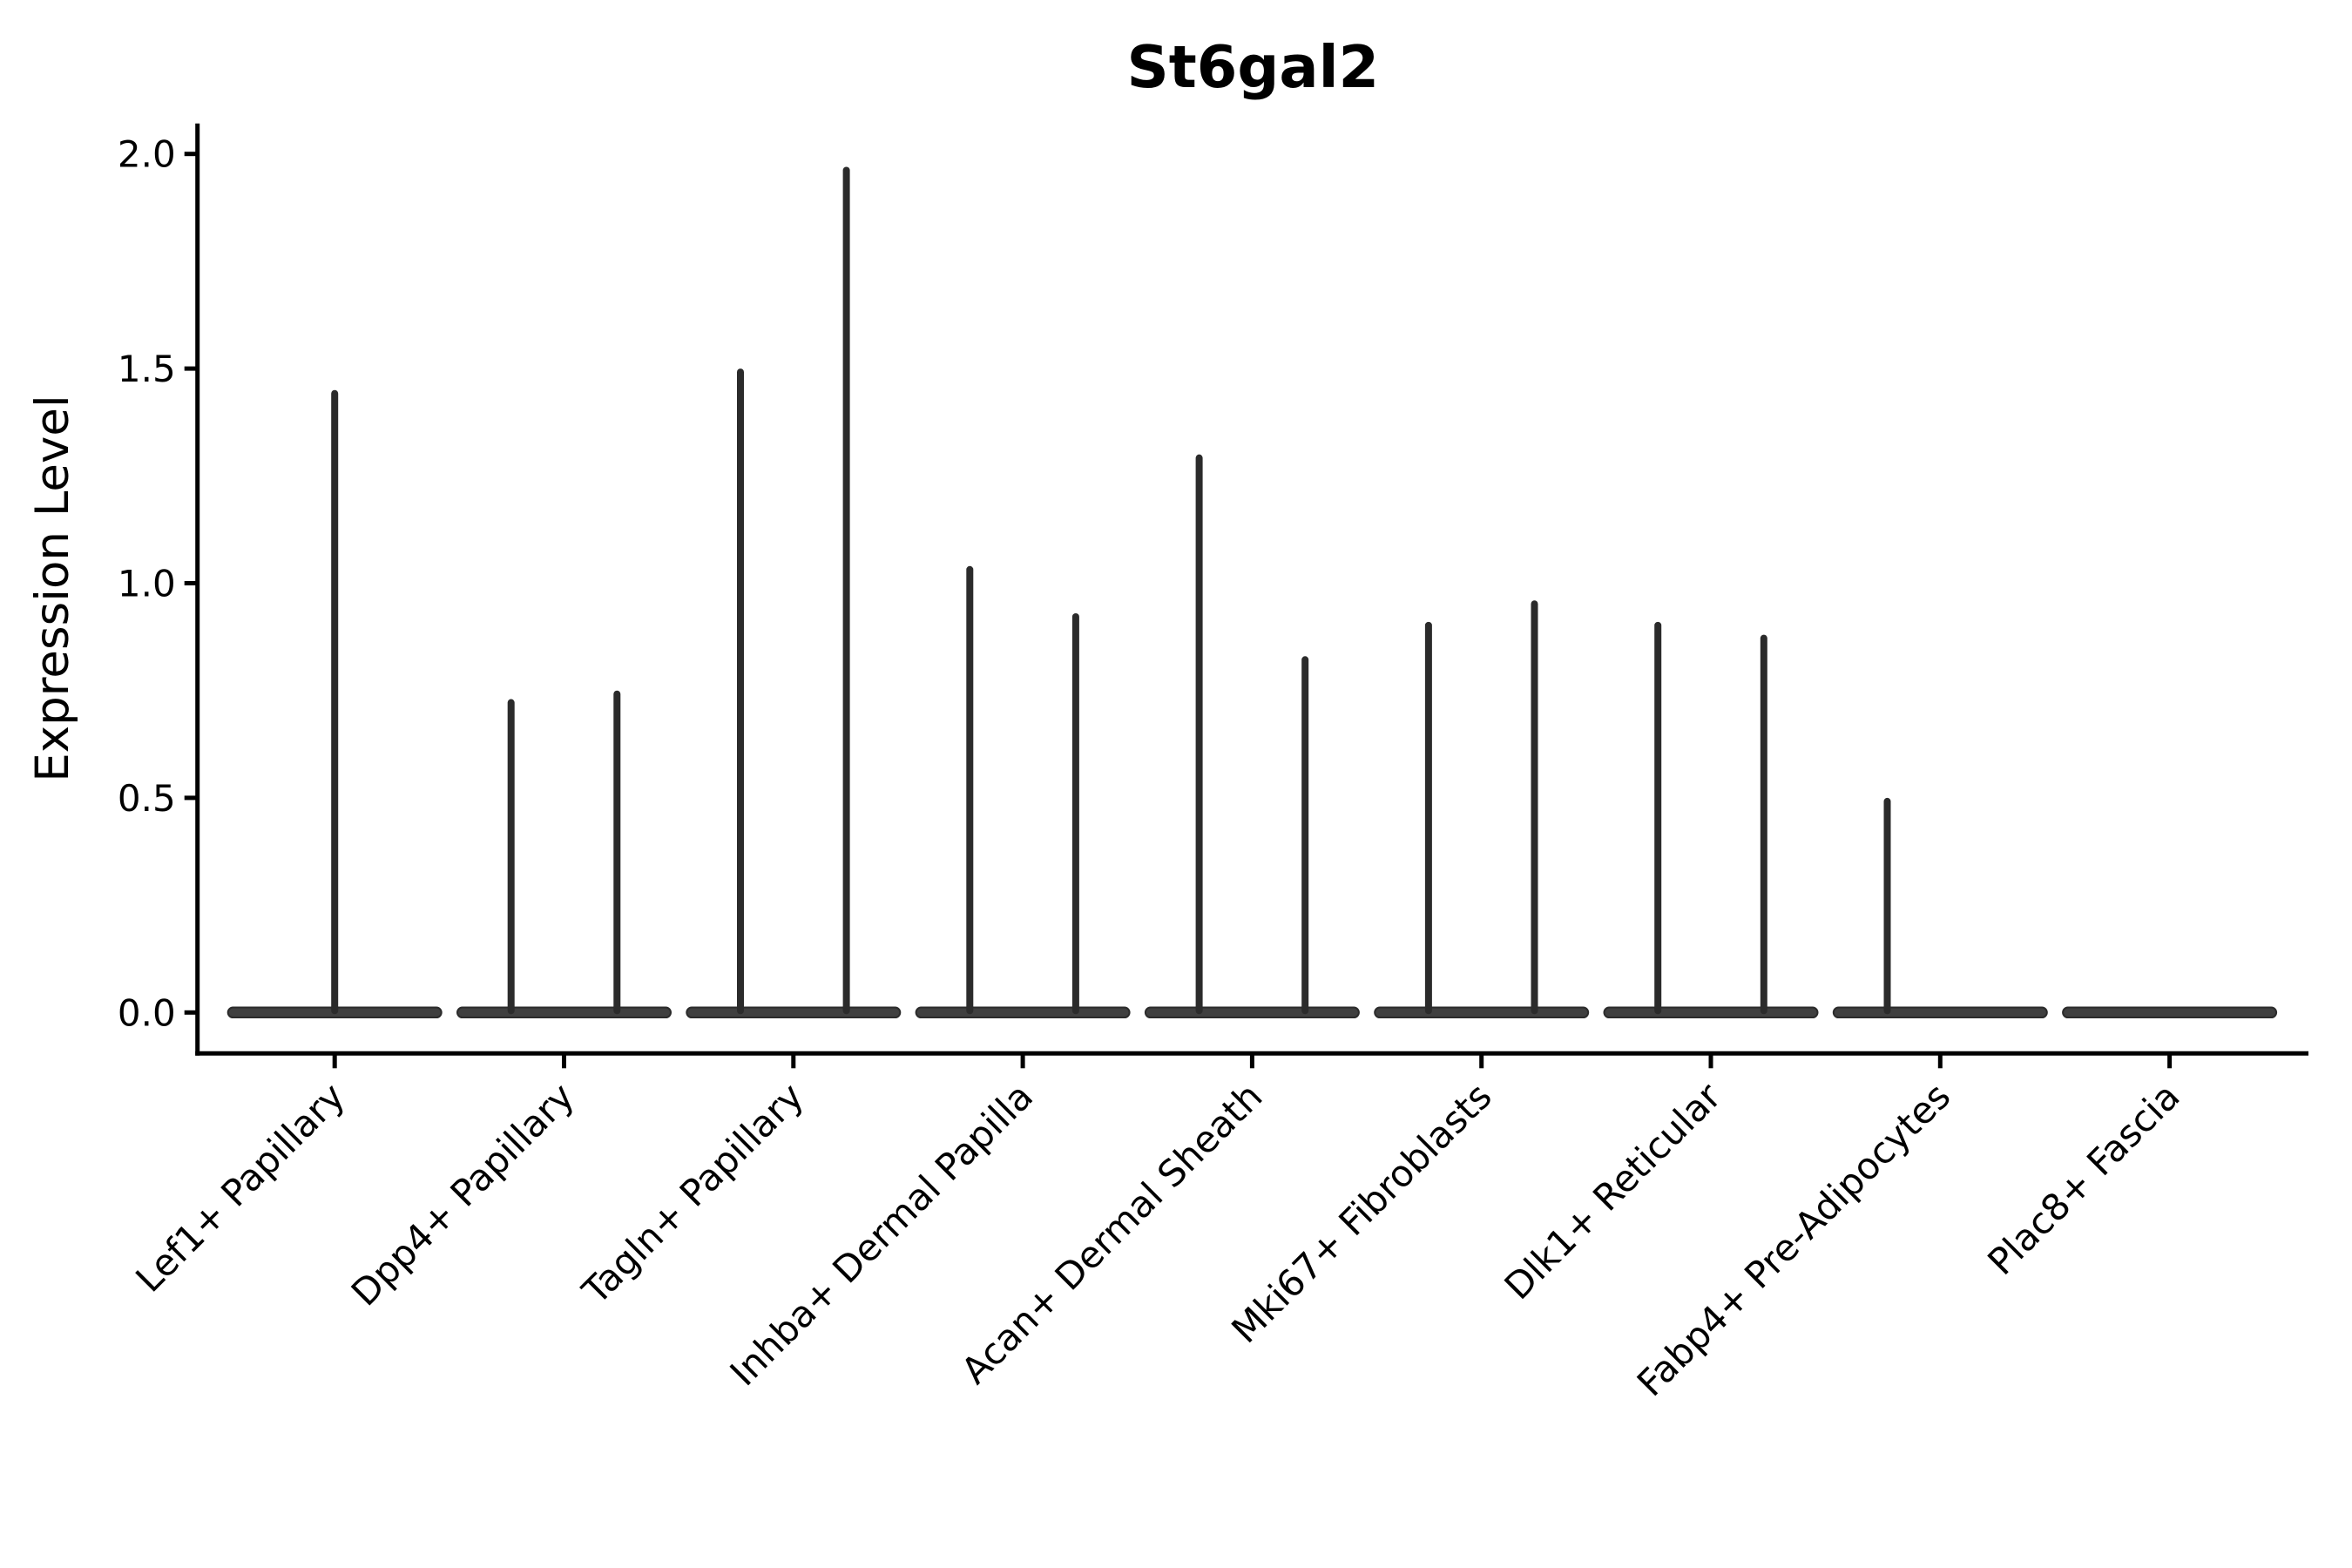 Image resolution: width=2352 pixels, height=1568 pixels. What do you see at coordinates (147, 798) in the screenshot?
I see `y-tick-label: 0.5` at bounding box center [147, 798].